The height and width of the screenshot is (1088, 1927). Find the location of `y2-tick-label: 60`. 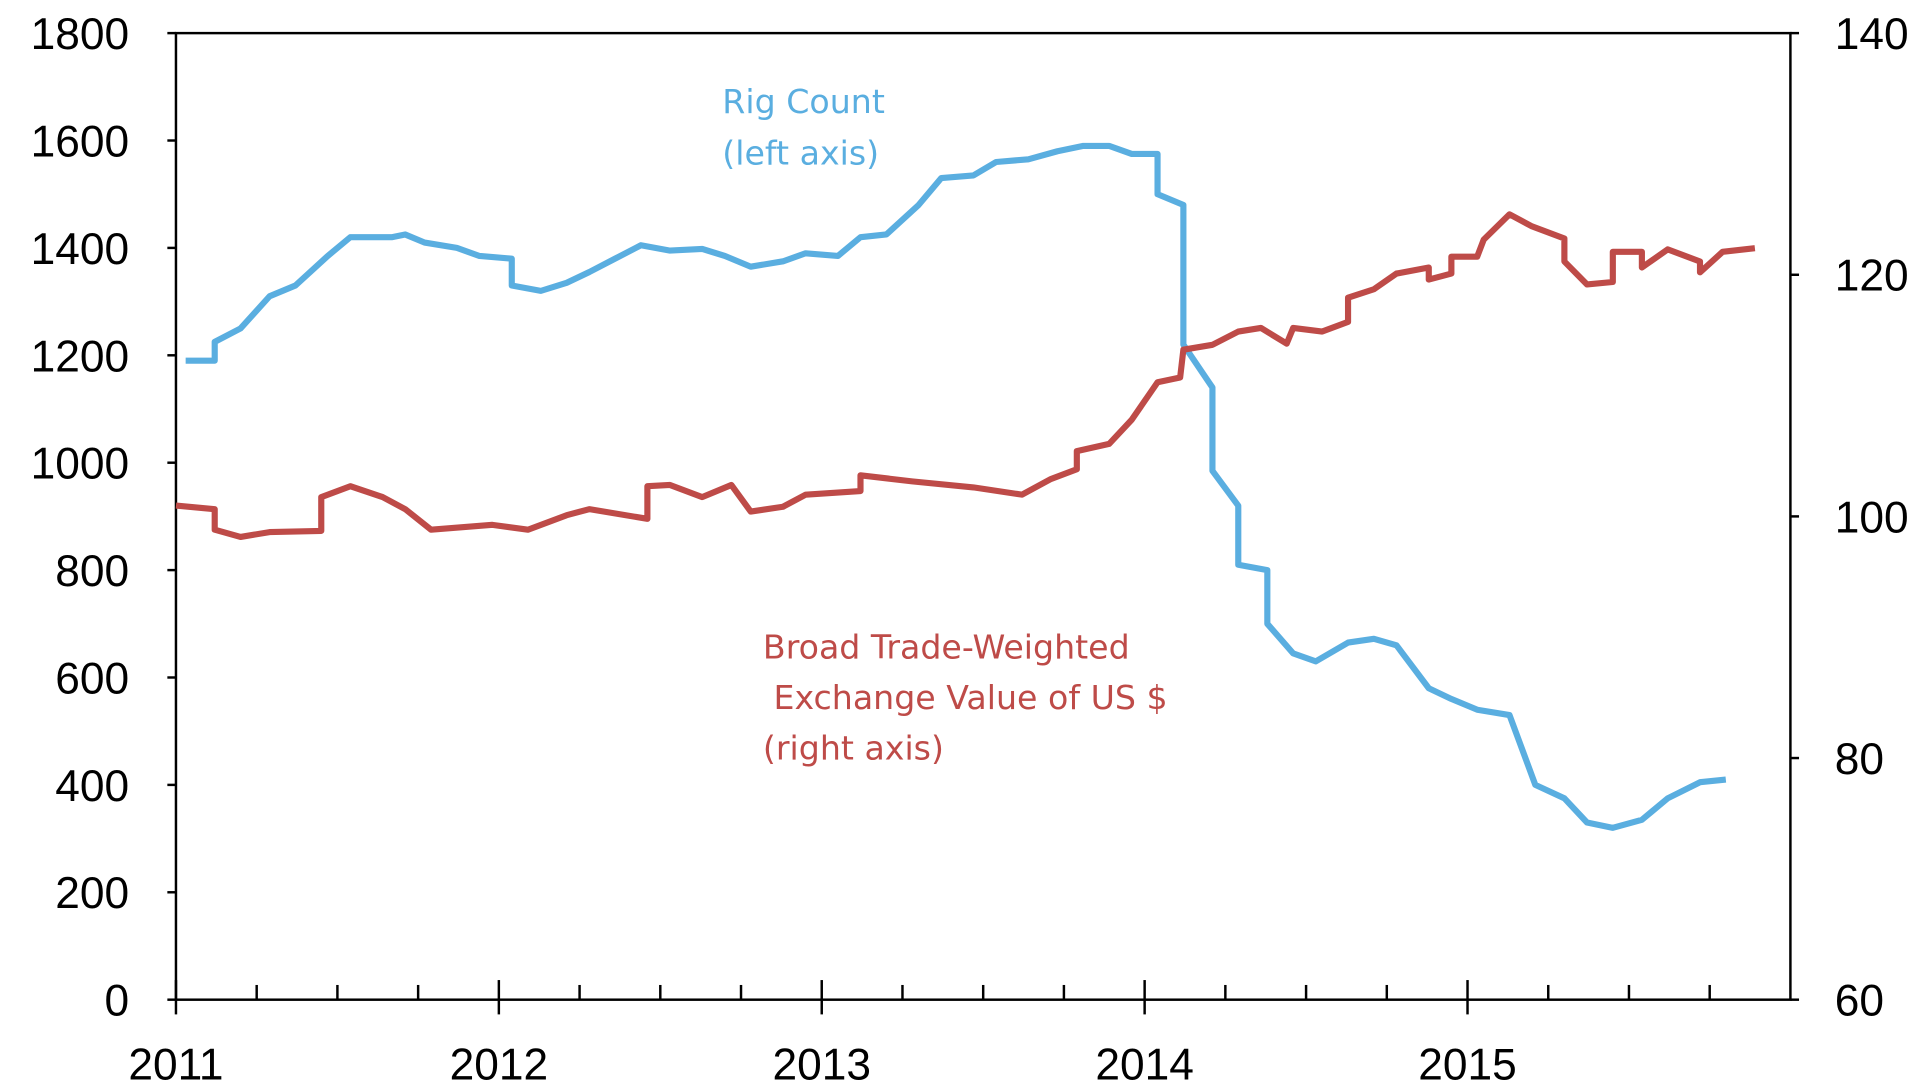

y2-tick-label: 60 is located at coordinates (1859, 1001).